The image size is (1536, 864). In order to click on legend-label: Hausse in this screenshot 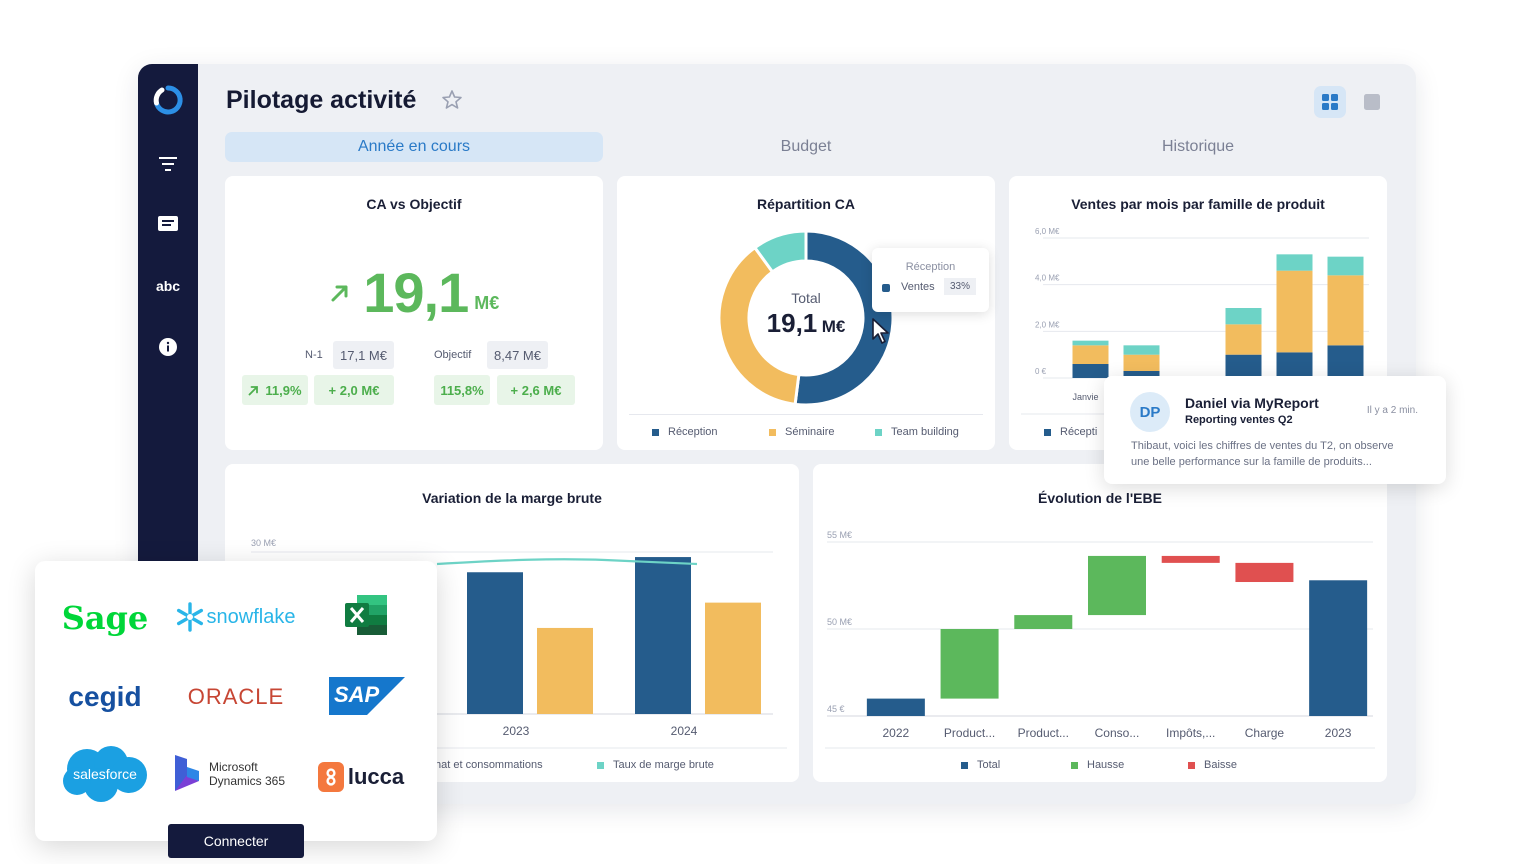, I will do `click(1106, 765)`.